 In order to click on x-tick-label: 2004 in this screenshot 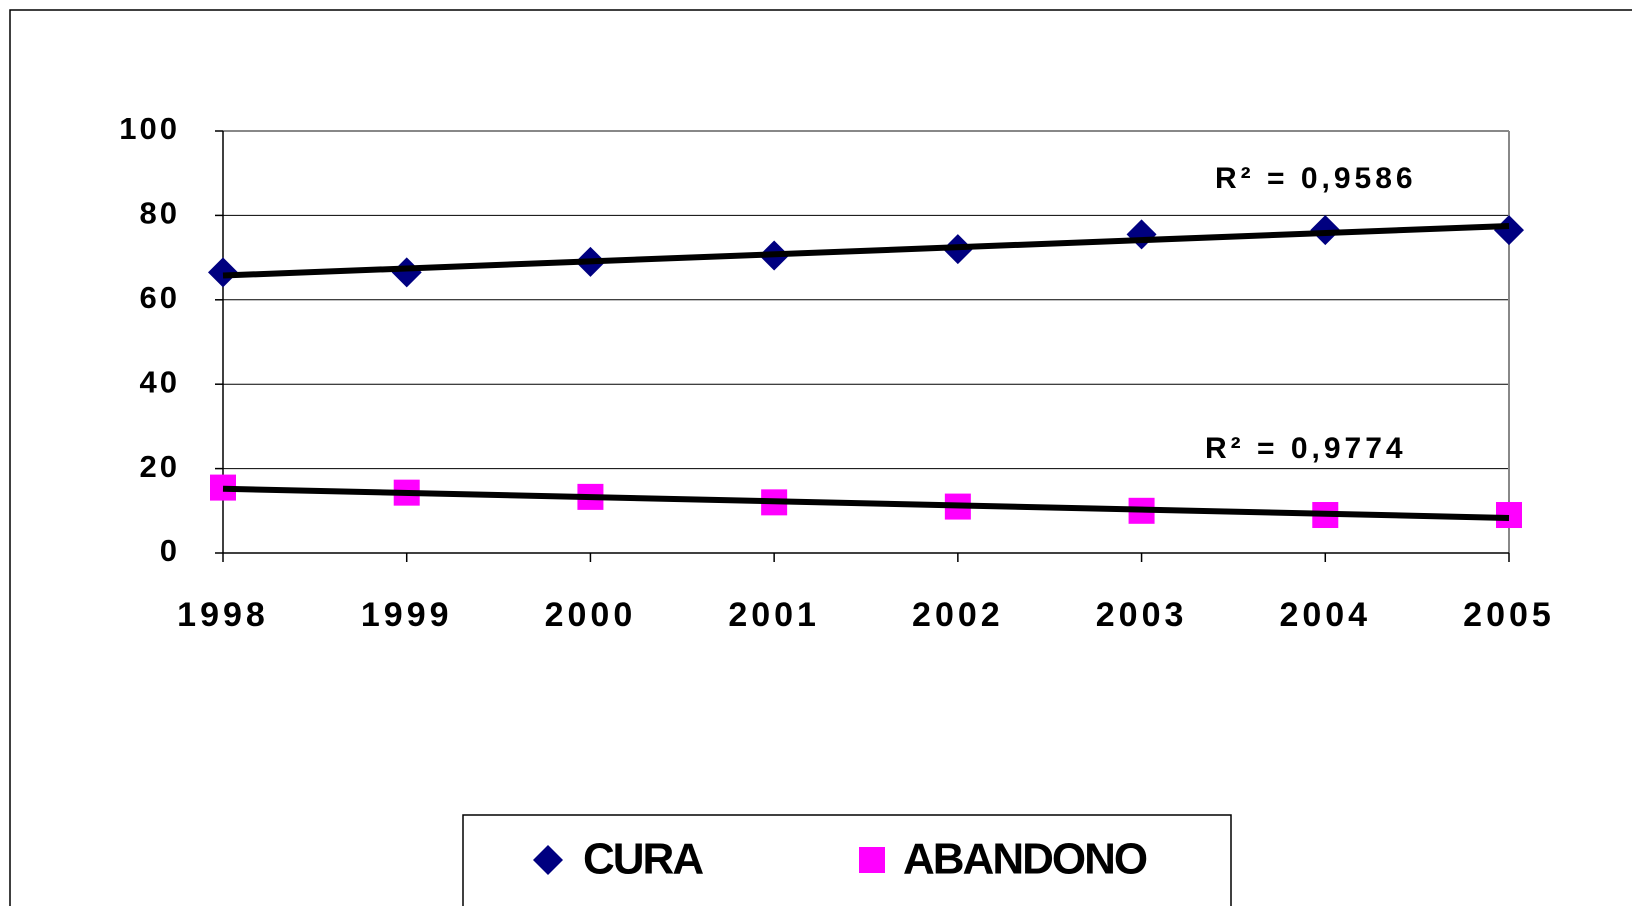, I will do `click(1325, 615)`.